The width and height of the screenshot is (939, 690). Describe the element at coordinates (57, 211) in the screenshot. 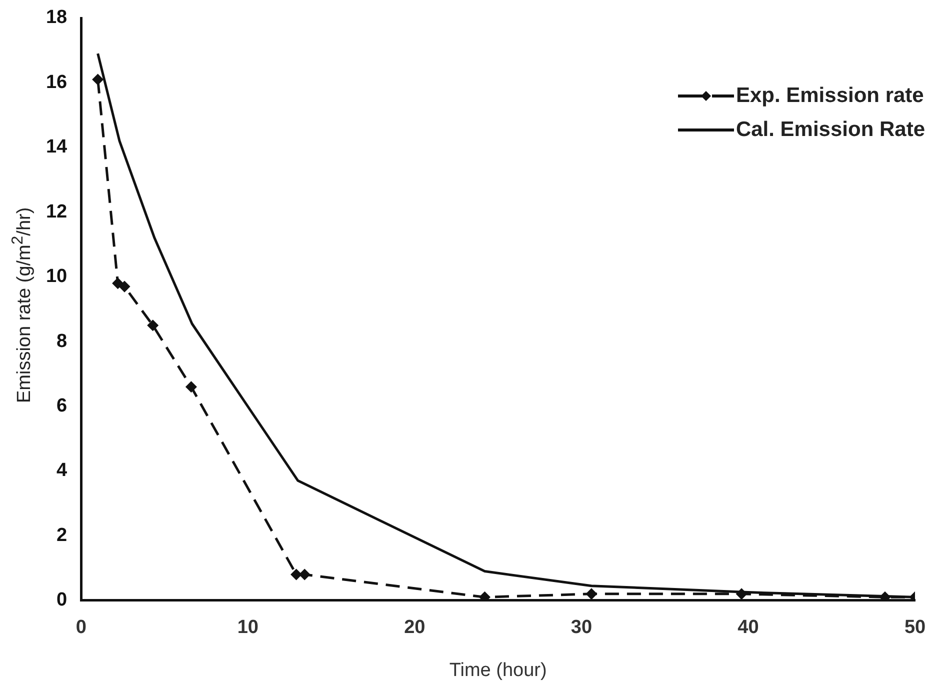

I see `y-tick-label: 12` at that location.